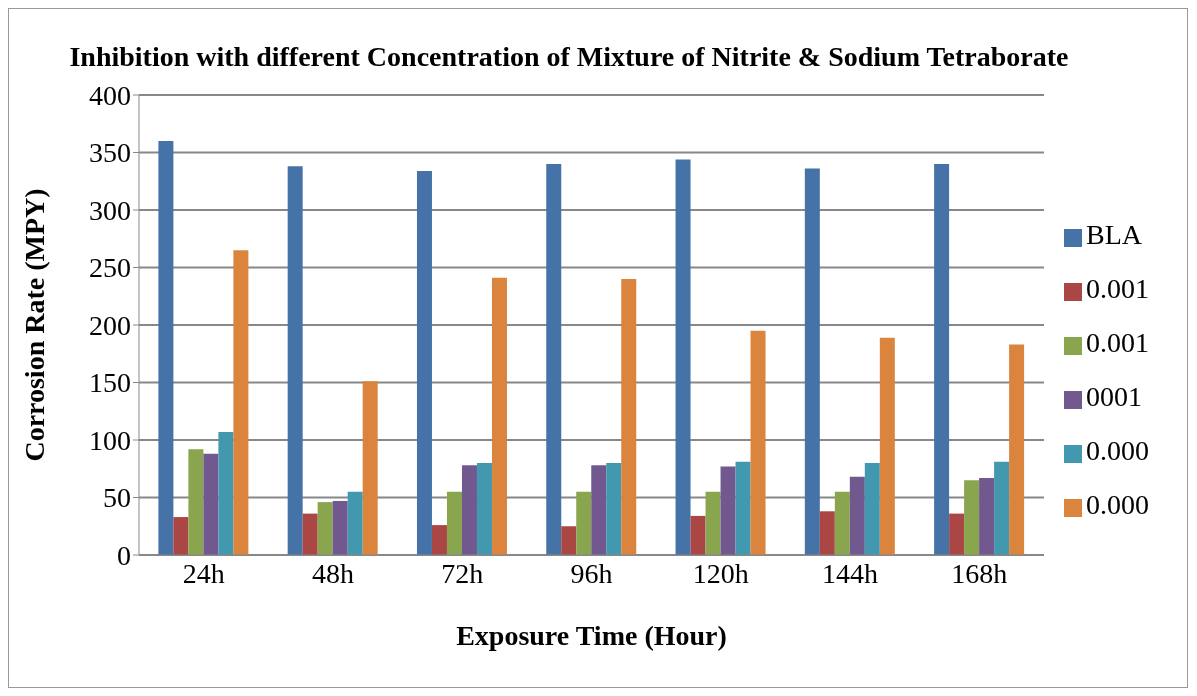 The height and width of the screenshot is (696, 1197). What do you see at coordinates (110, 153) in the screenshot?
I see `y-tick-label: 350` at bounding box center [110, 153].